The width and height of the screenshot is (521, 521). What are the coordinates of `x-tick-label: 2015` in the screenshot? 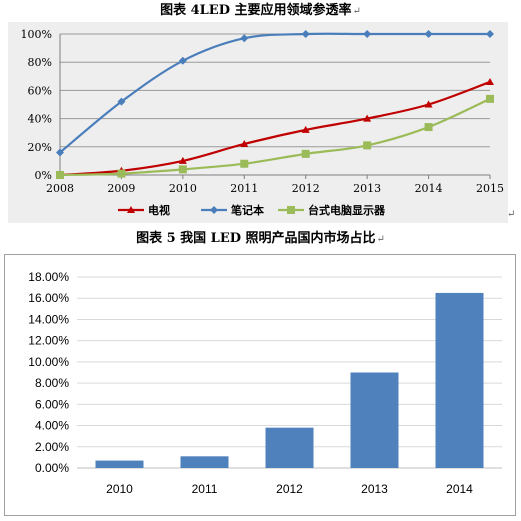 It's located at (490, 188).